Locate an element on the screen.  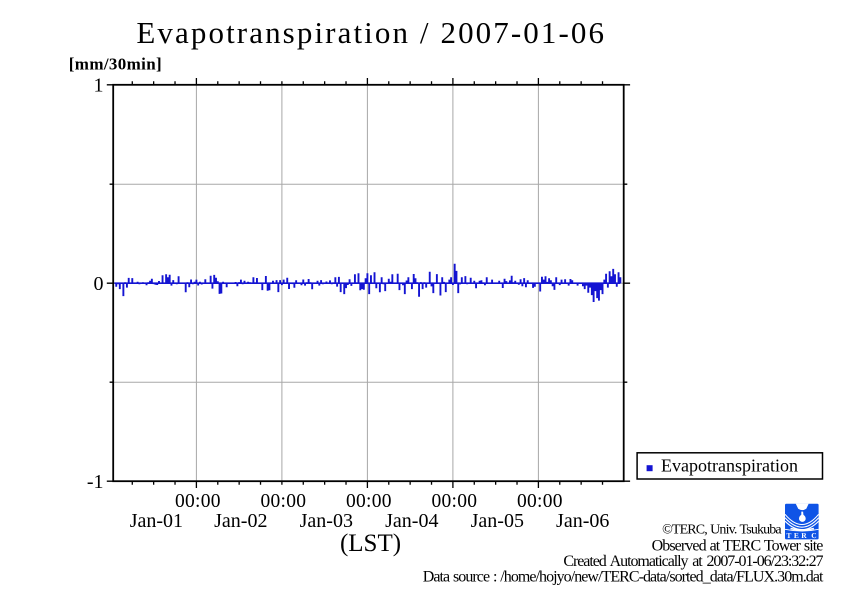
svg-text: C is located at coordinates (813, 535).